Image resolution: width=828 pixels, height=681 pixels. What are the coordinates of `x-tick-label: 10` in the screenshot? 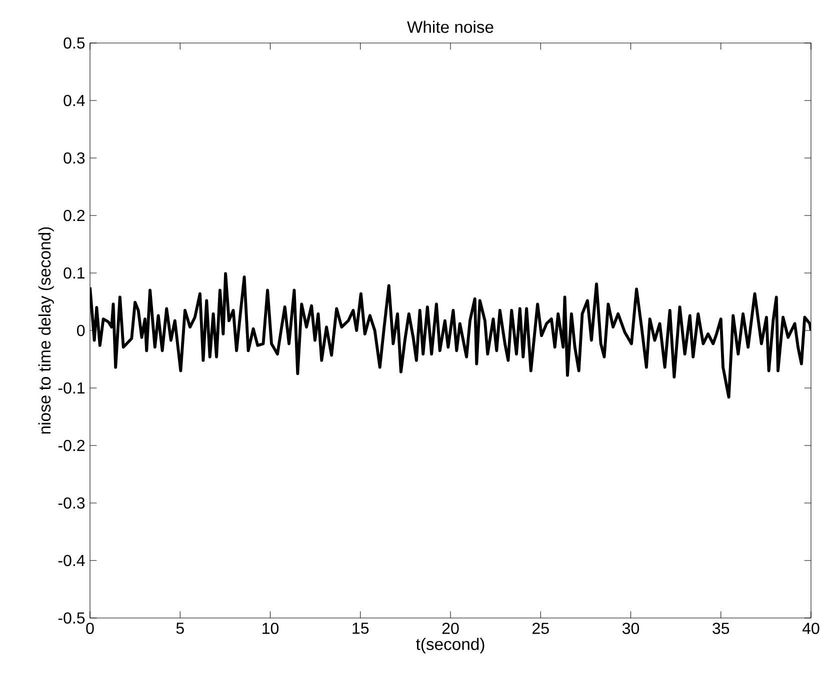 It's located at (270, 628).